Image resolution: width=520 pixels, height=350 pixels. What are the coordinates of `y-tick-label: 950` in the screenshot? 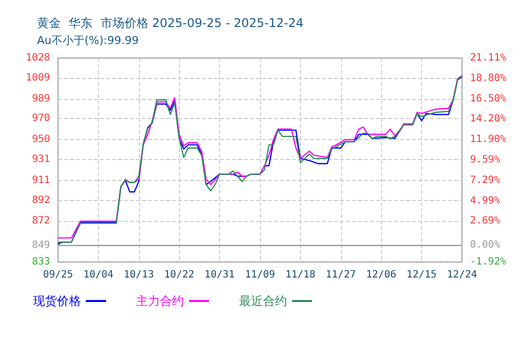 It's located at (41, 140).